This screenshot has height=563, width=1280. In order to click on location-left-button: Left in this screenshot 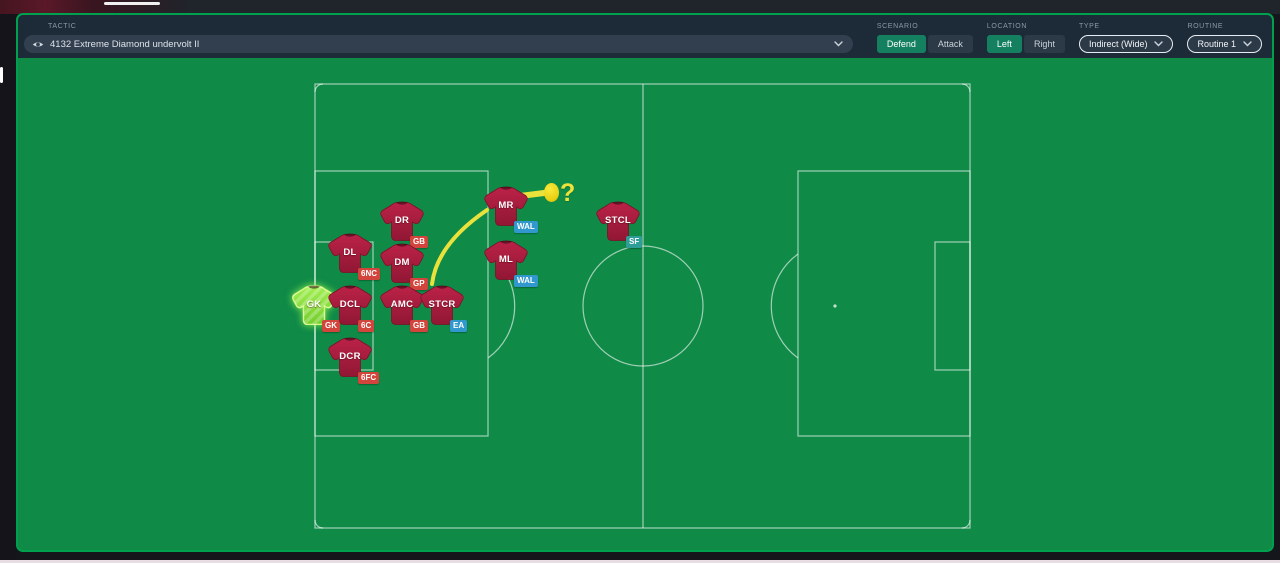, I will do `click(1004, 44)`.